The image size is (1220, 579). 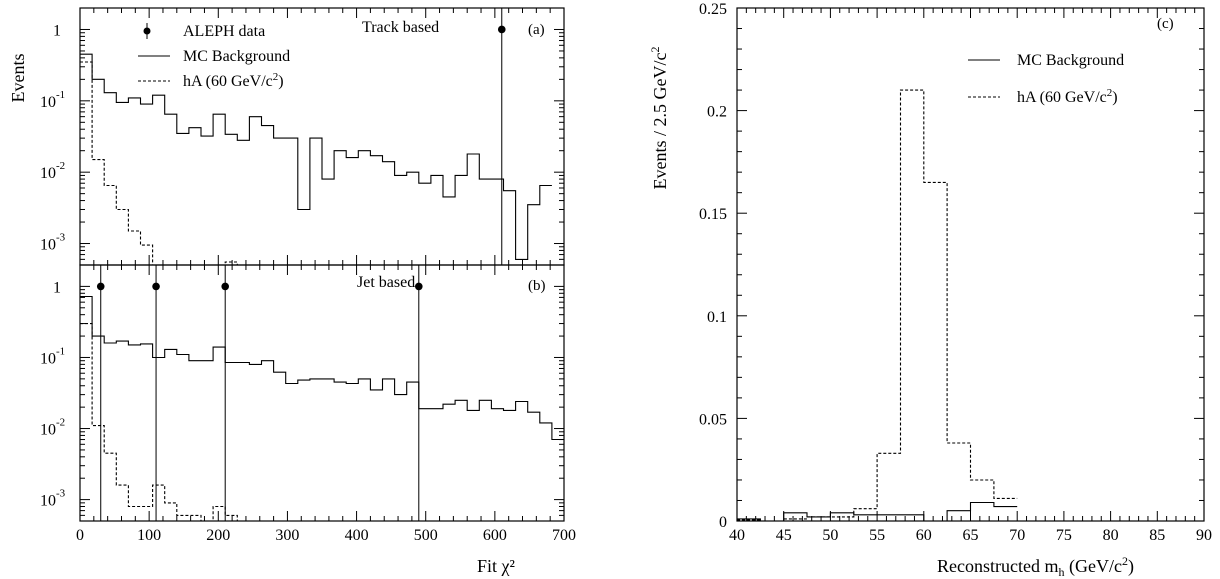 What do you see at coordinates (53, 243) in the screenshot?
I see `panel-a-ytick-label: 10⁻³` at bounding box center [53, 243].